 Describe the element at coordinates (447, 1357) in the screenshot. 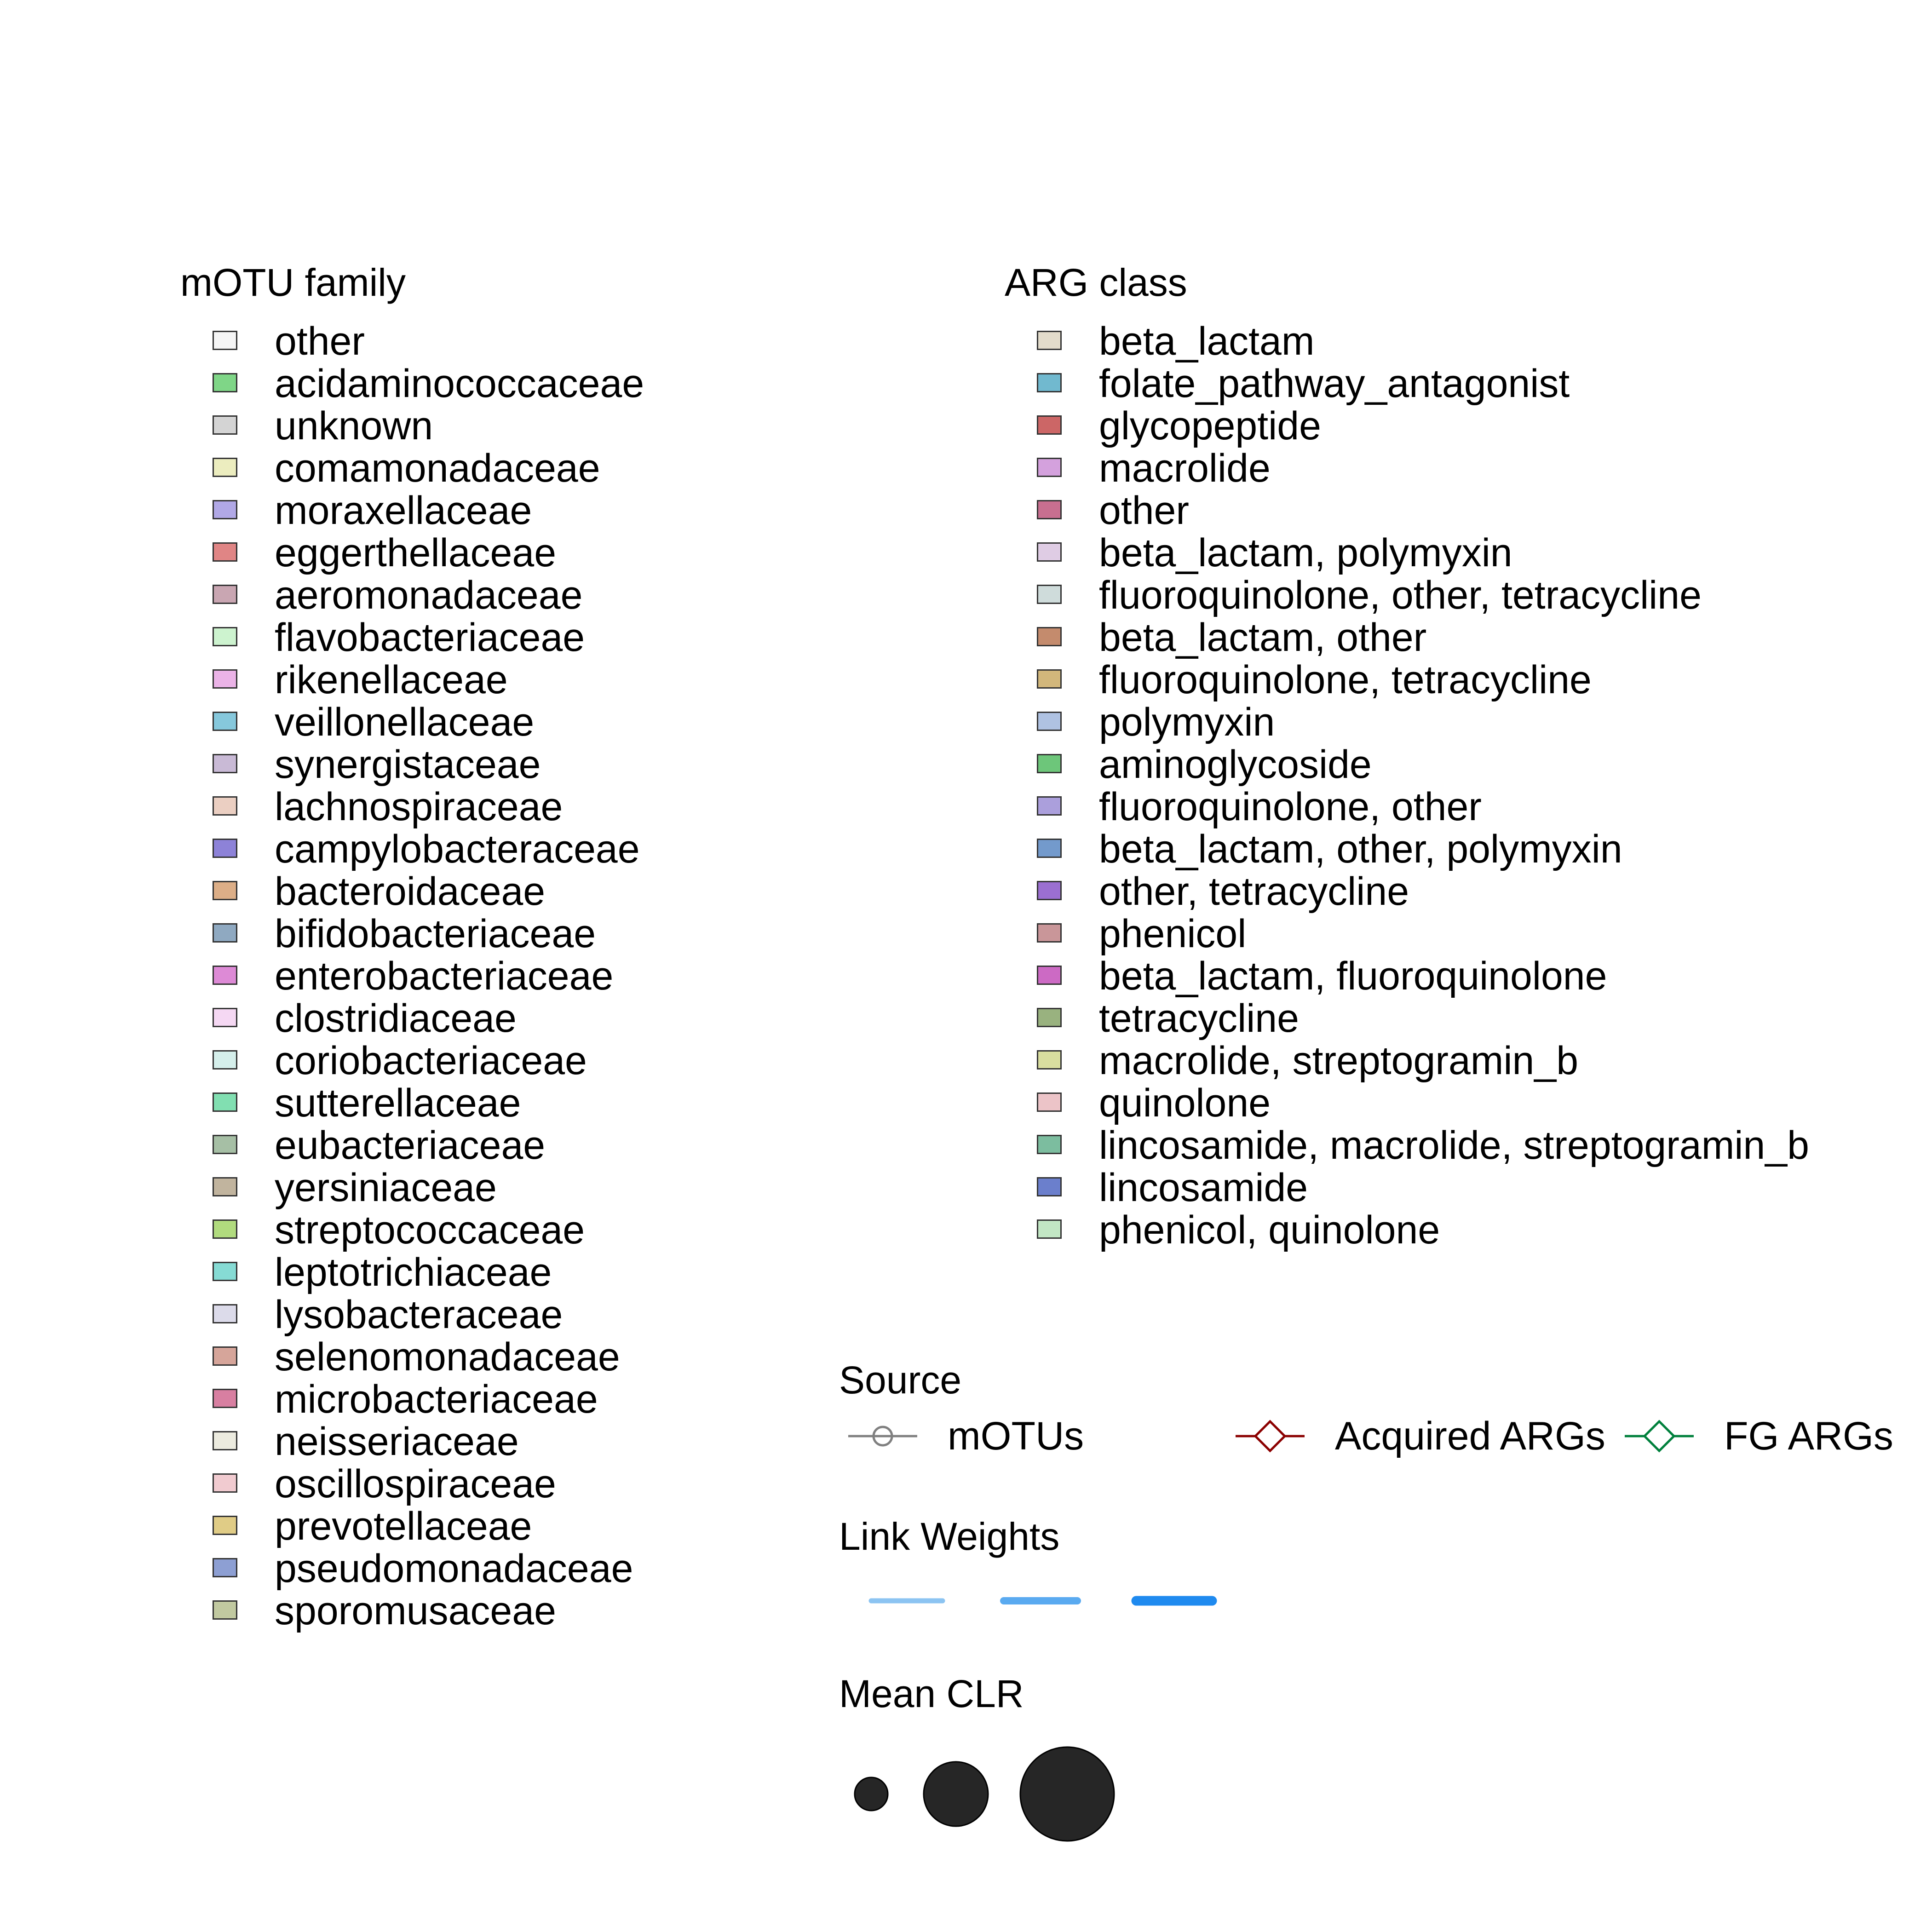

I see `motu-family-label: selenomonadaceae` at that location.